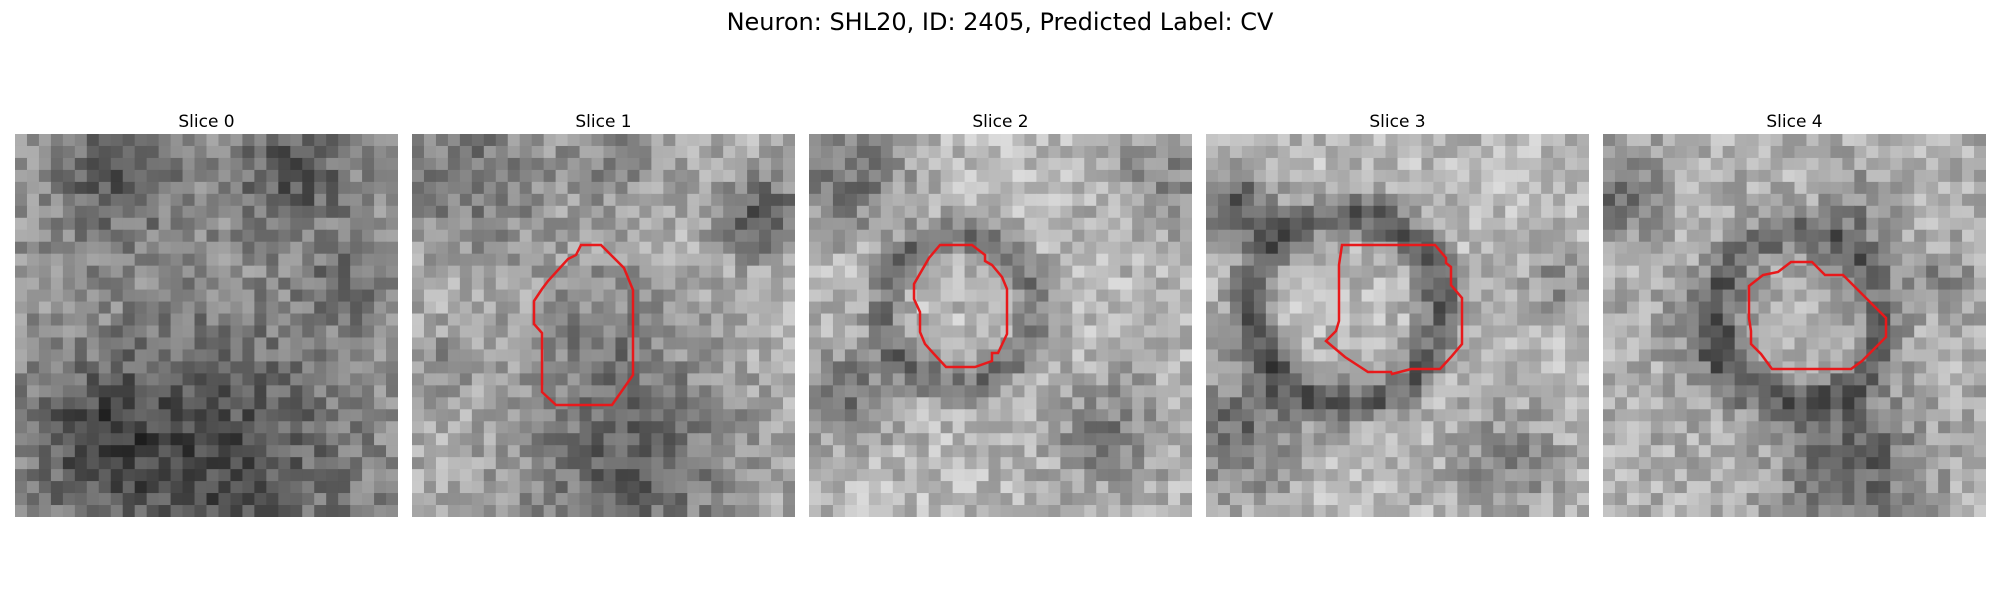 The width and height of the screenshot is (2000, 600). What do you see at coordinates (206, 122) in the screenshot?
I see `slice-title-0: Slice 0` at bounding box center [206, 122].